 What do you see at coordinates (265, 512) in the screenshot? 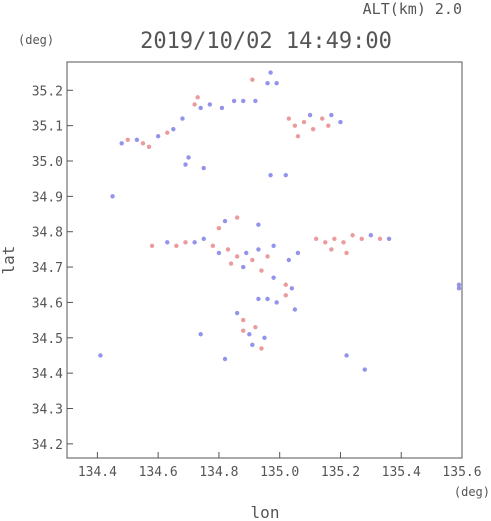
I see `x-axis-label: lon` at bounding box center [265, 512].